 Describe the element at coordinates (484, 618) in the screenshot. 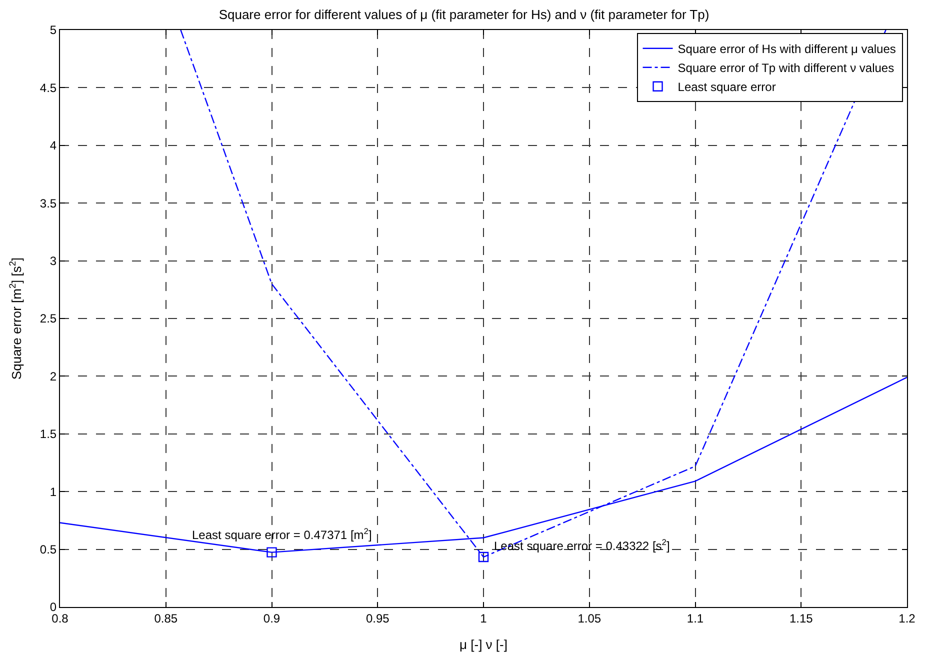

I see `x-tick-label: 1` at that location.